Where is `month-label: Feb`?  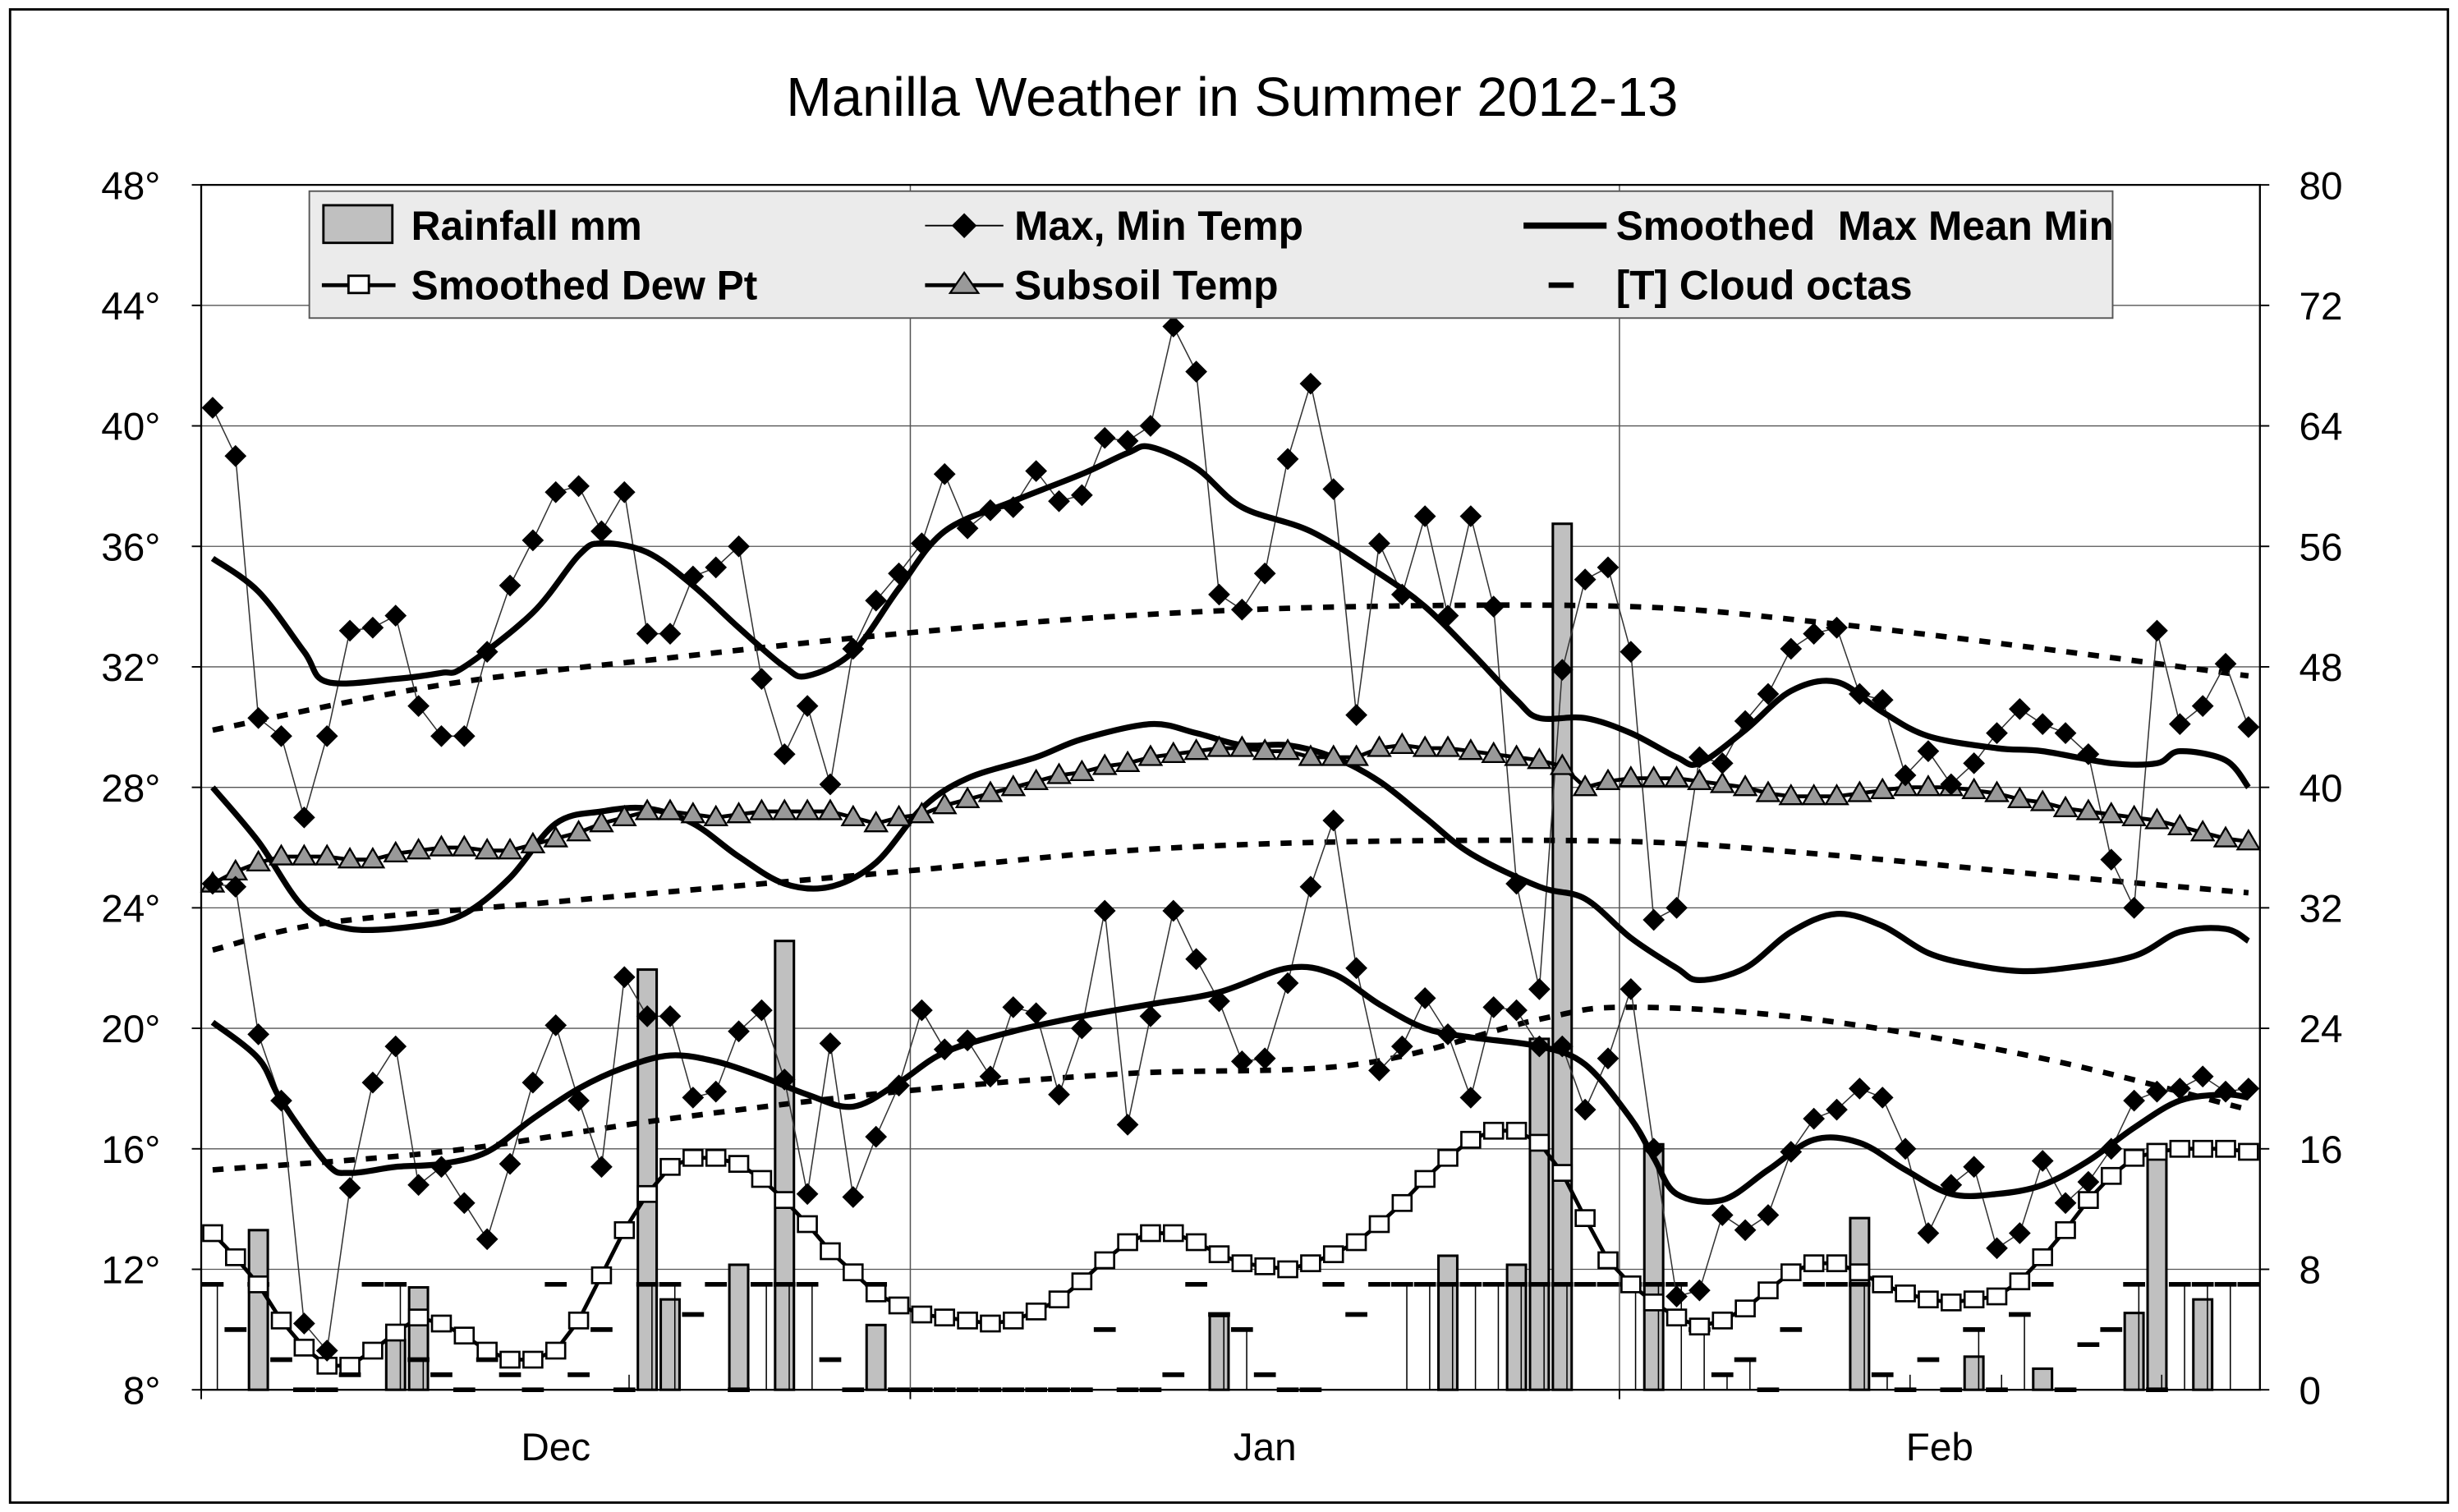
month-label: Feb is located at coordinates (1939, 1447).